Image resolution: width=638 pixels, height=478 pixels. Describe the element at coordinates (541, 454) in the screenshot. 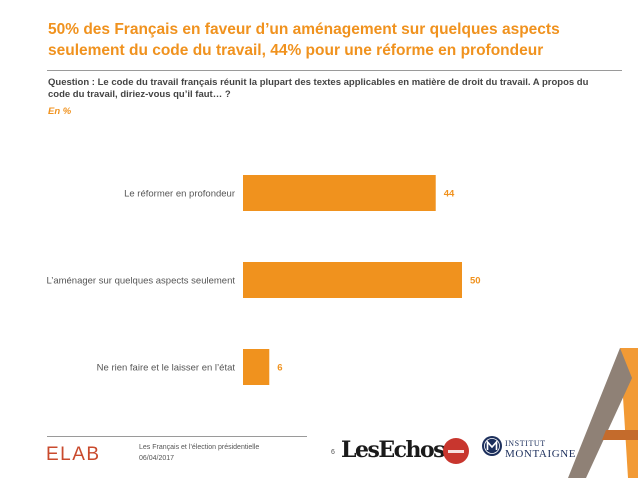

I see `montaigne-line2: MONTAIGNE` at that location.